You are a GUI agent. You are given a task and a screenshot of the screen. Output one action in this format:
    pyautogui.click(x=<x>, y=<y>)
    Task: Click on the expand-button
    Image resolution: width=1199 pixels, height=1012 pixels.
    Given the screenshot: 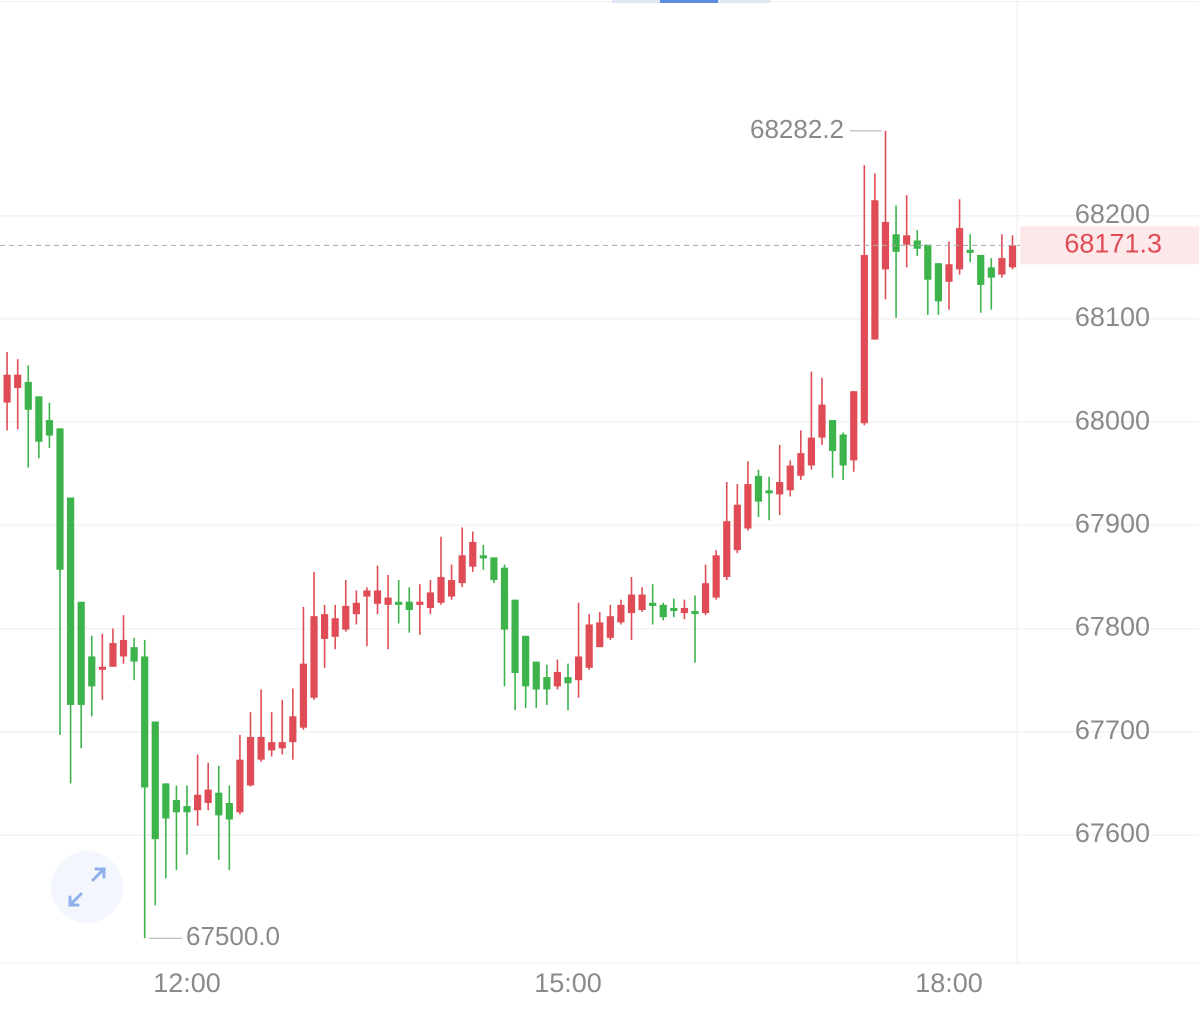 What is the action you would take?
    pyautogui.click(x=87, y=887)
    